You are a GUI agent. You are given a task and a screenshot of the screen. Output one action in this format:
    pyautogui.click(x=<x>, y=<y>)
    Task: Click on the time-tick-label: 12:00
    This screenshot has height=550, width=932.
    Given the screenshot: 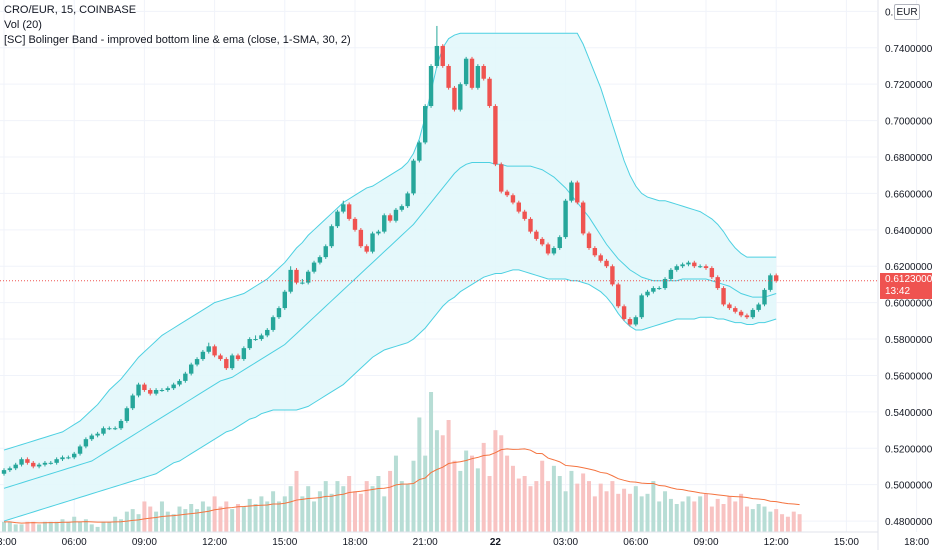 What is the action you would take?
    pyautogui.click(x=776, y=542)
    